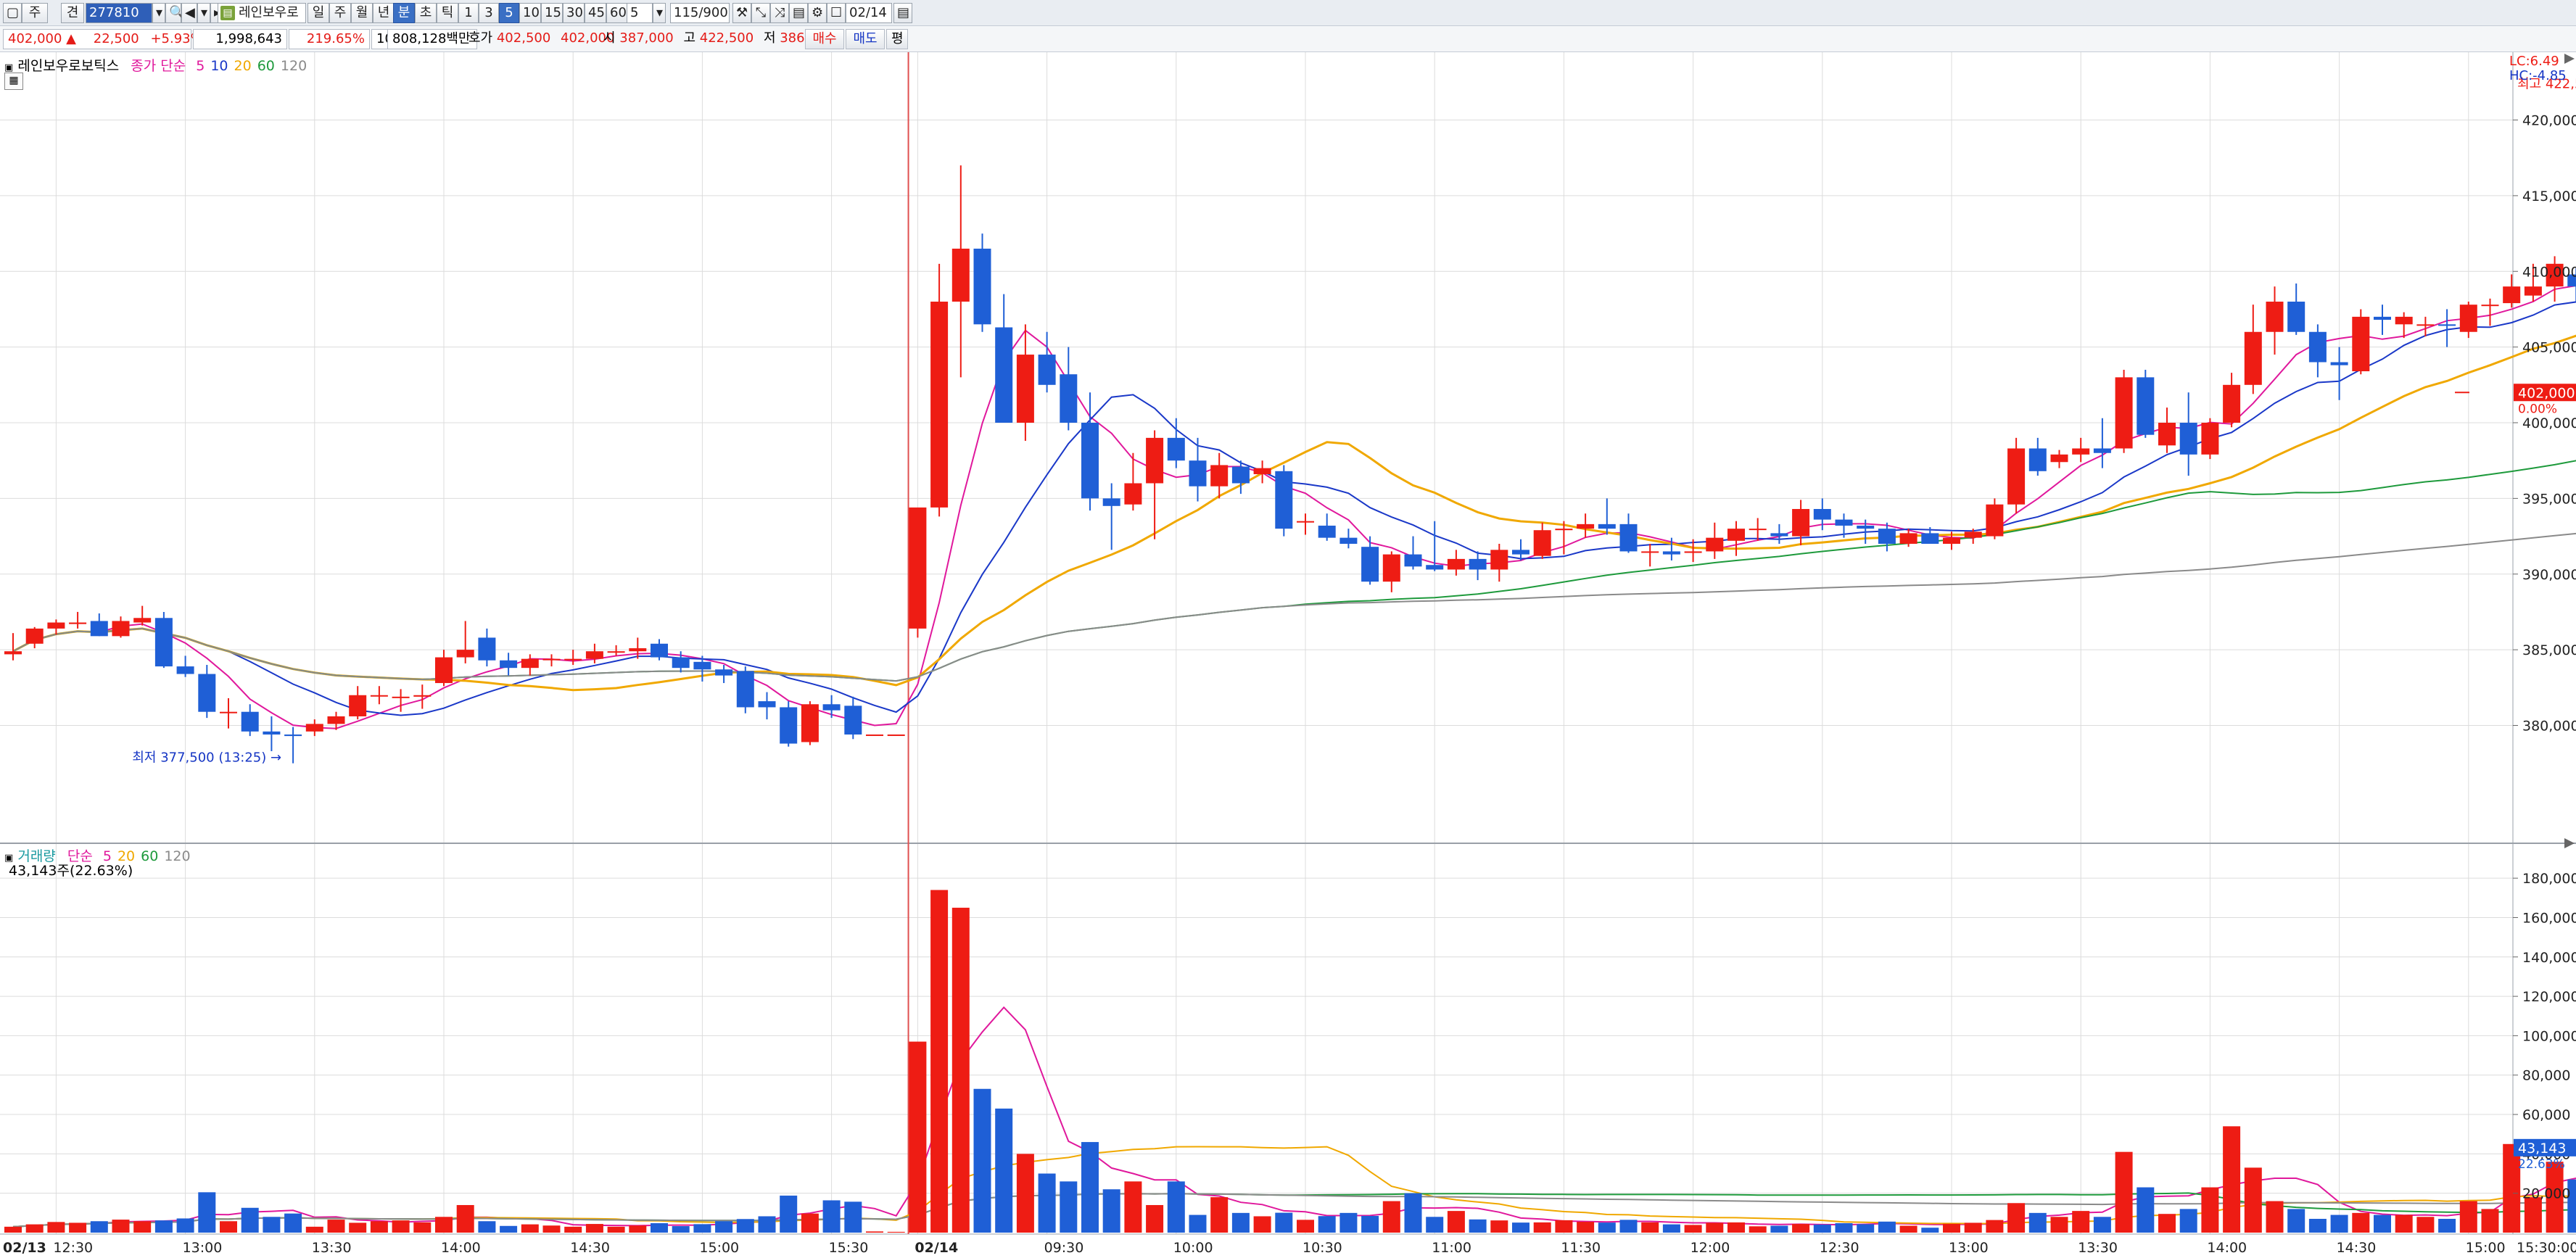  I want to click on drawing-tool-icon: ▦, so click(13, 81).